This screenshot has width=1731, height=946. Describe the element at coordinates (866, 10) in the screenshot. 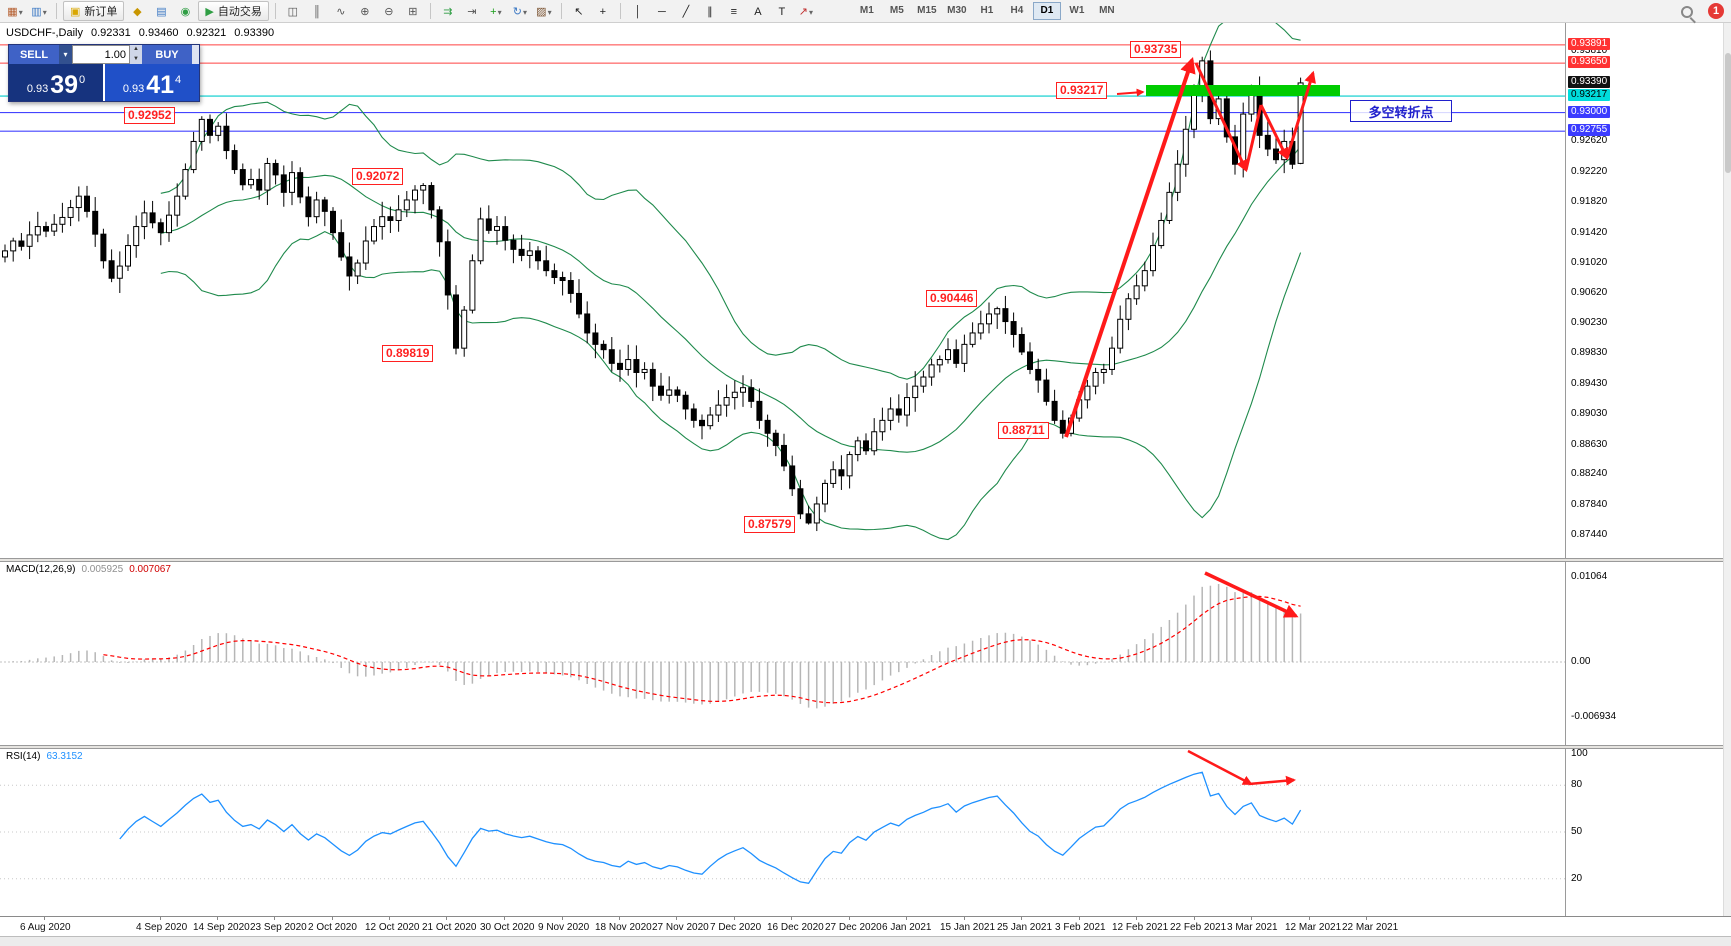

I see `timeframe-m1: M1` at that location.